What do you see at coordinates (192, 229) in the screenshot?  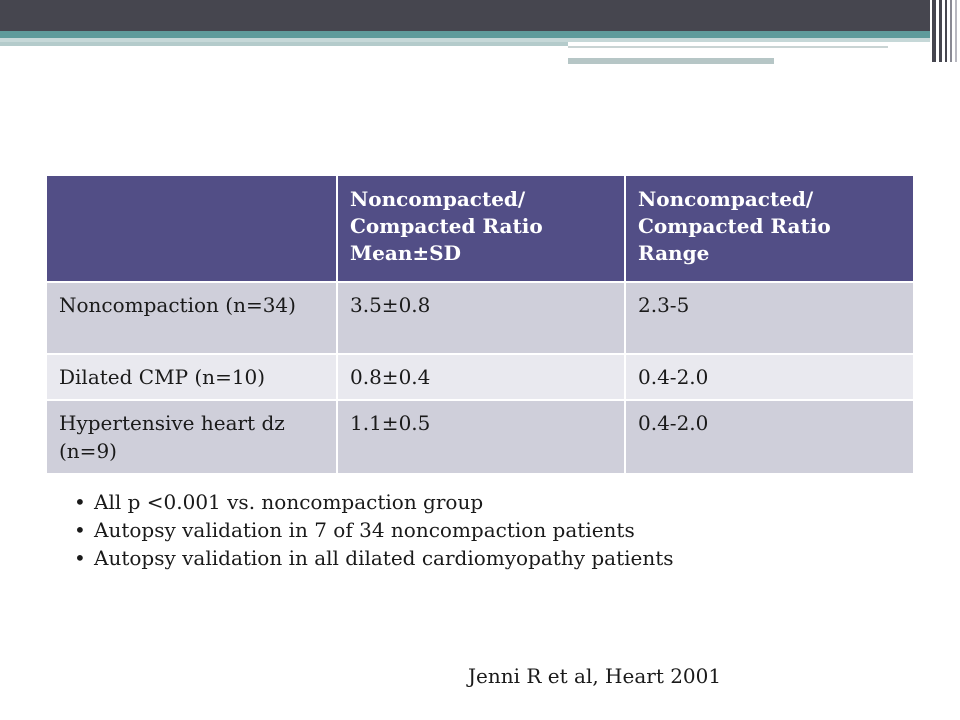 I see `table-header-cell` at bounding box center [192, 229].